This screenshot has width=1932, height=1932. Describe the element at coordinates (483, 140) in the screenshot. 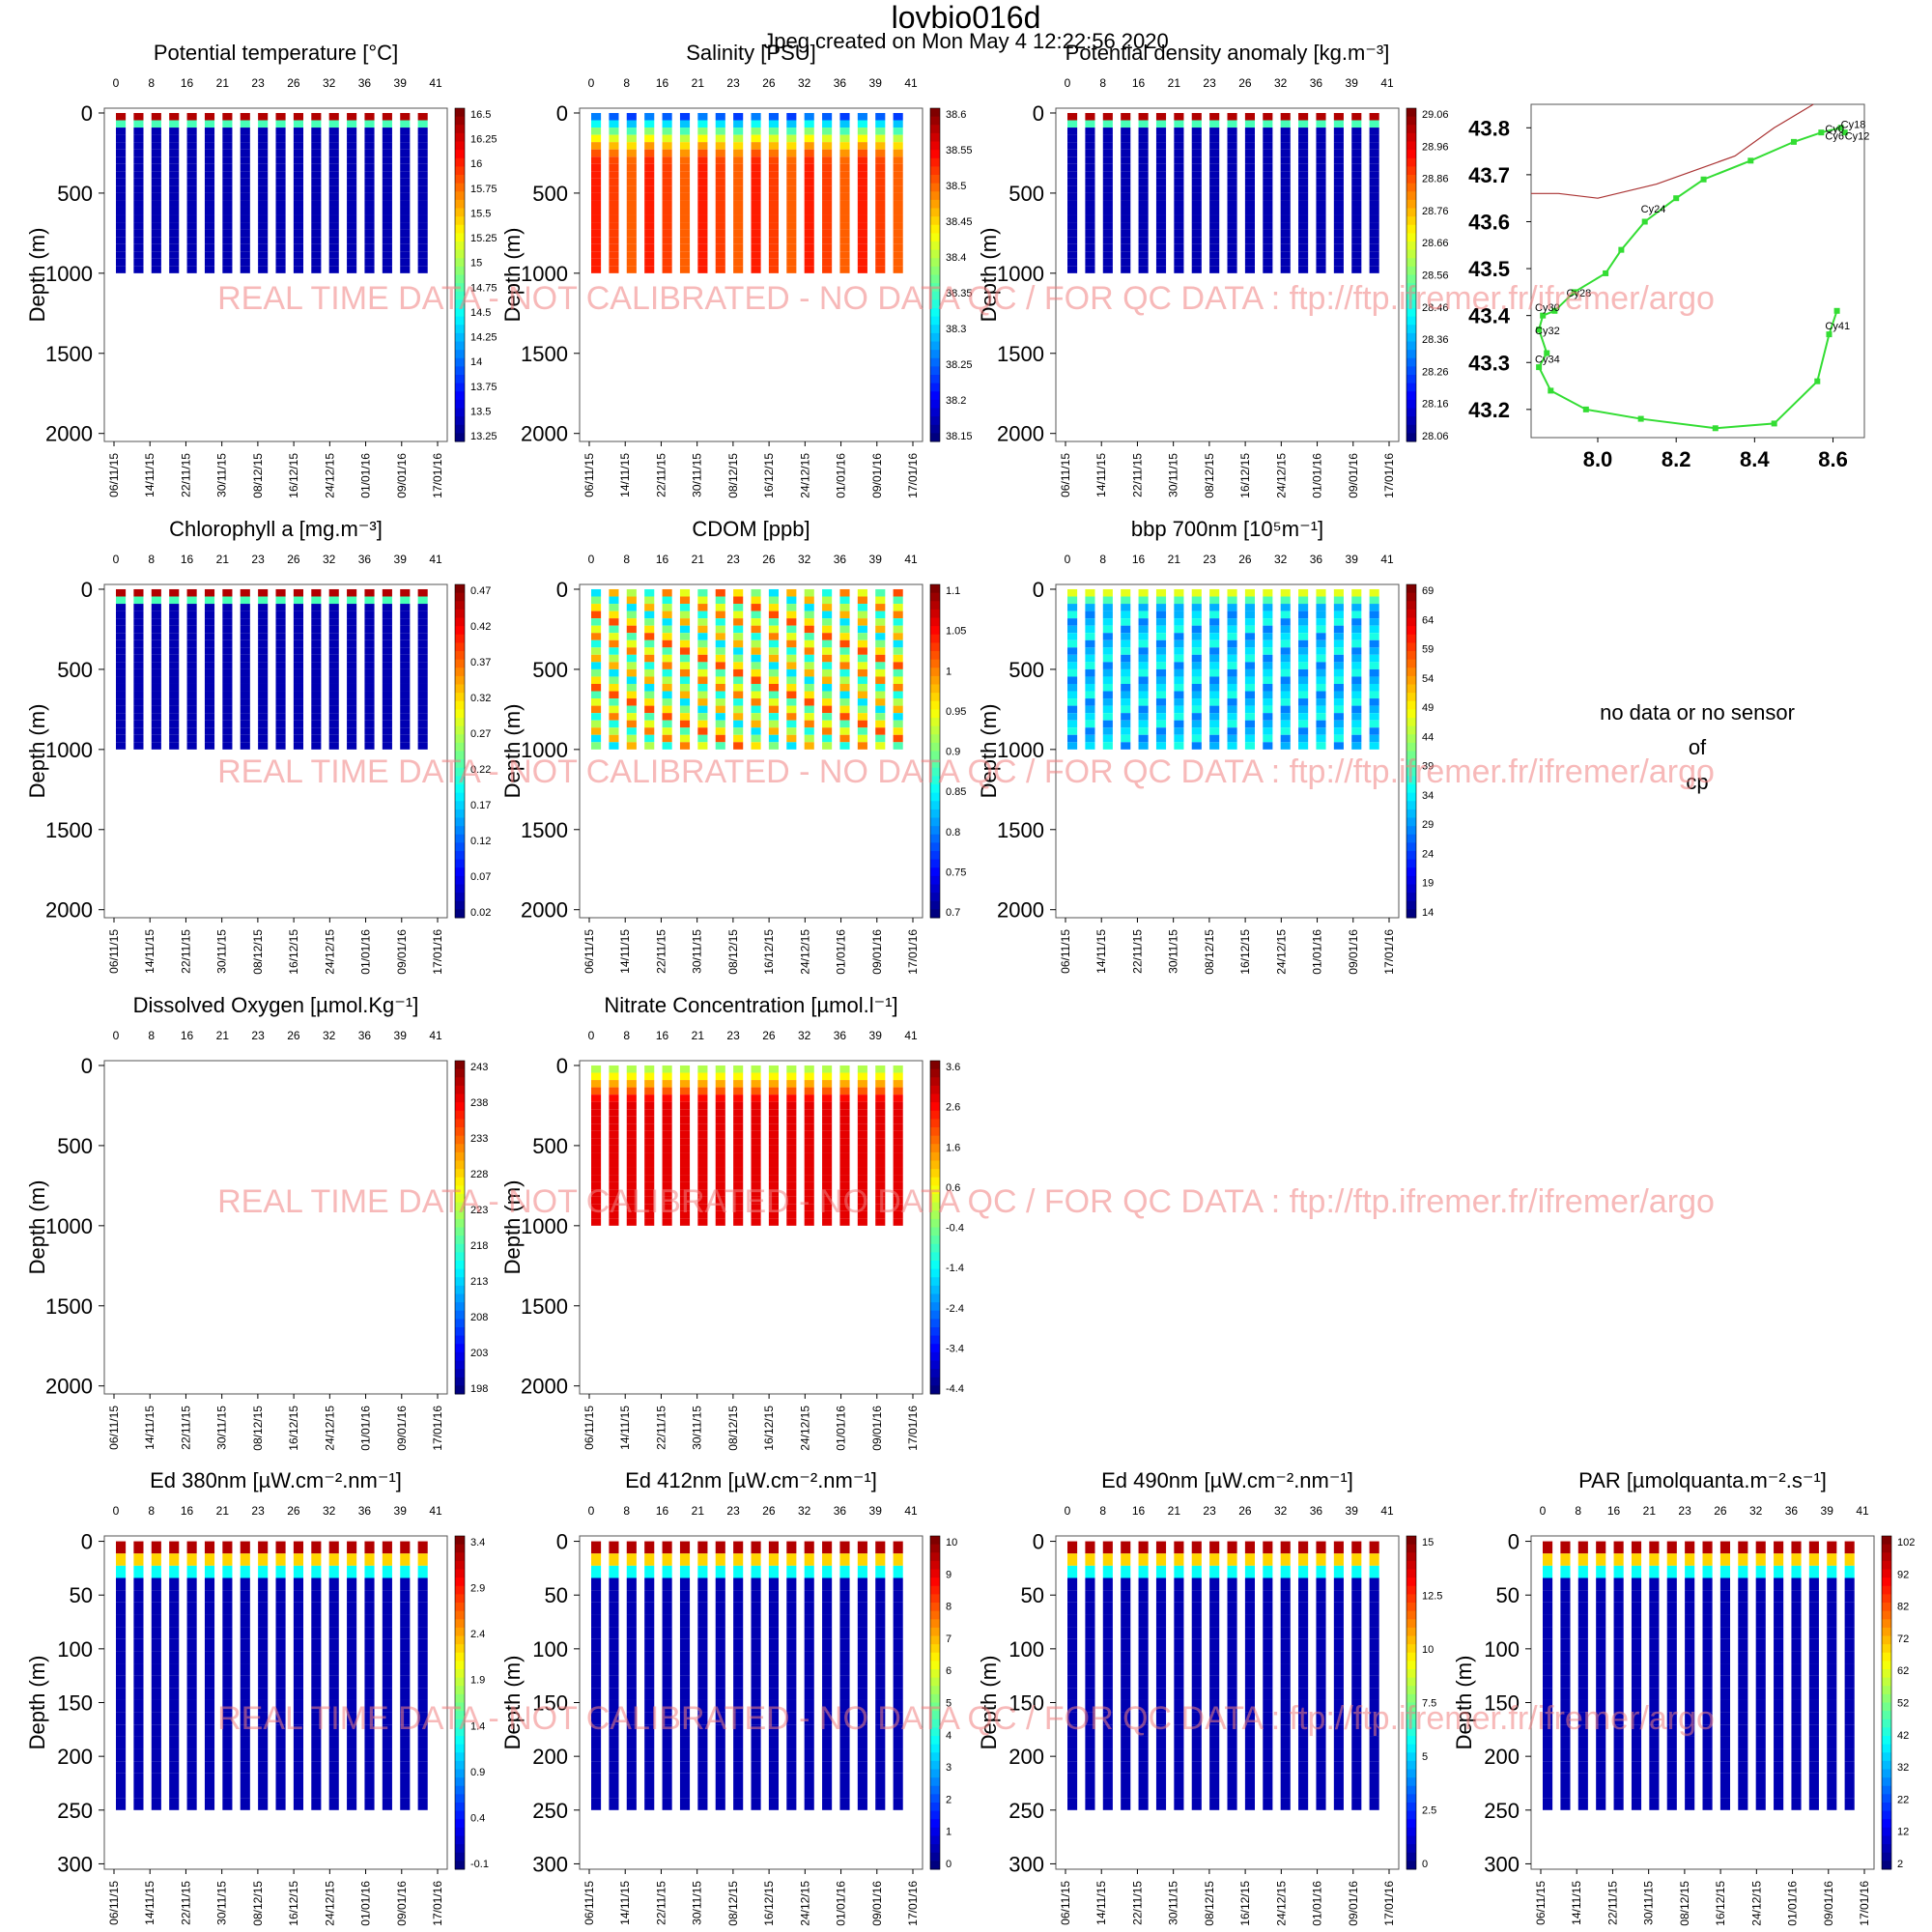

I see `colorbar-tick-label: 16.25` at that location.